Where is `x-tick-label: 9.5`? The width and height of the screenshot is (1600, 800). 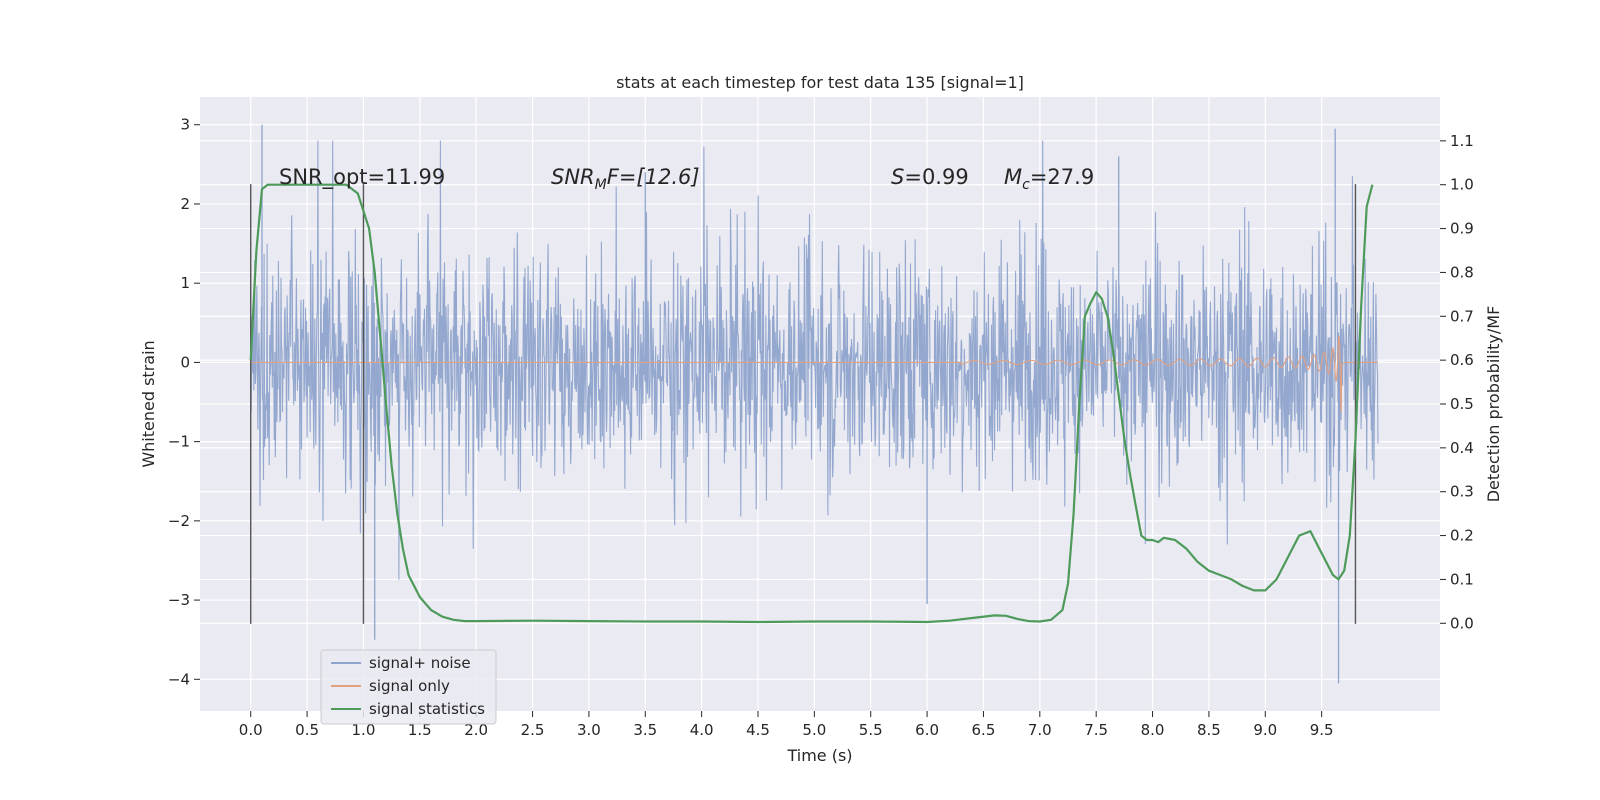
x-tick-label: 9.5 is located at coordinates (1322, 730).